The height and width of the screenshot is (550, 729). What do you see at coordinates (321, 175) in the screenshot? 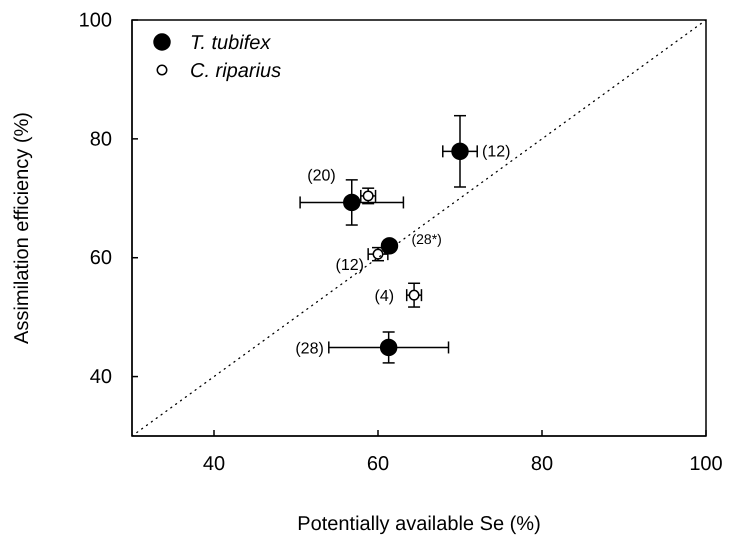
I see `annotation: (20)` at bounding box center [321, 175].